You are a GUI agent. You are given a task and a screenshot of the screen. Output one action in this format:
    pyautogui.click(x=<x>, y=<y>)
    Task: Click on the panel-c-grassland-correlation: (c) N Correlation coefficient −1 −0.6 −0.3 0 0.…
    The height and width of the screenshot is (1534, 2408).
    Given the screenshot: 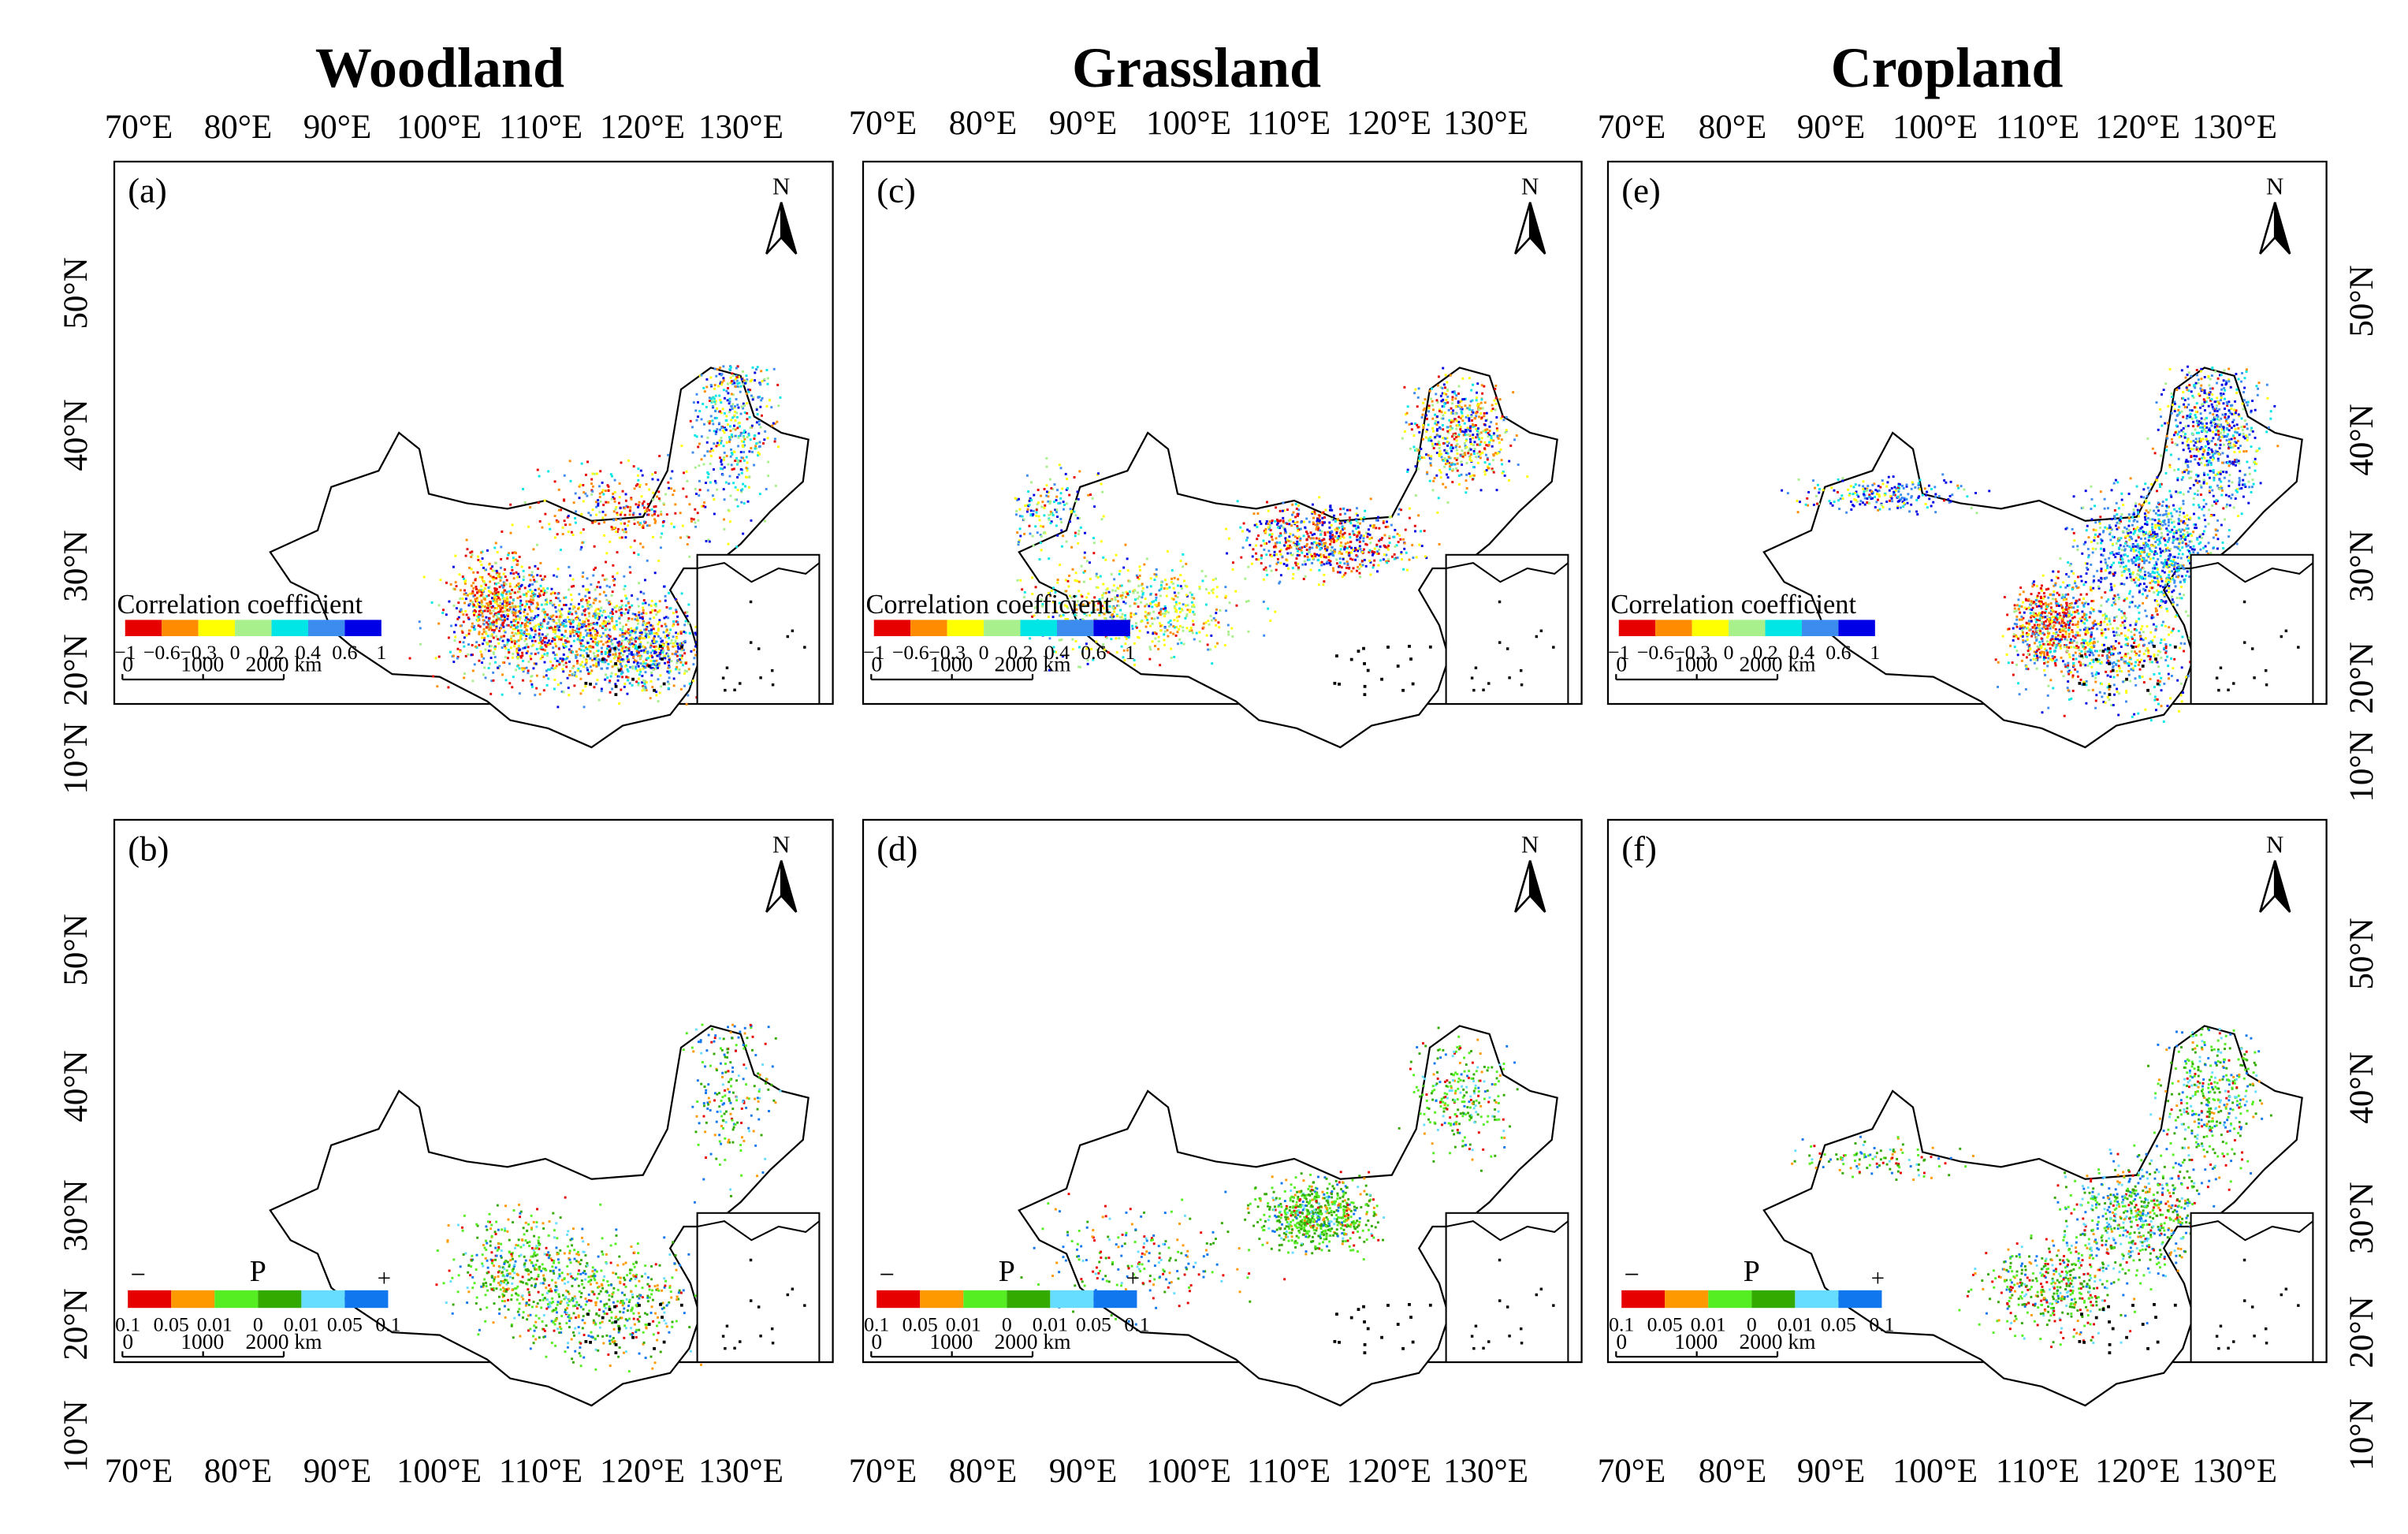 What is the action you would take?
    pyautogui.click(x=1222, y=454)
    